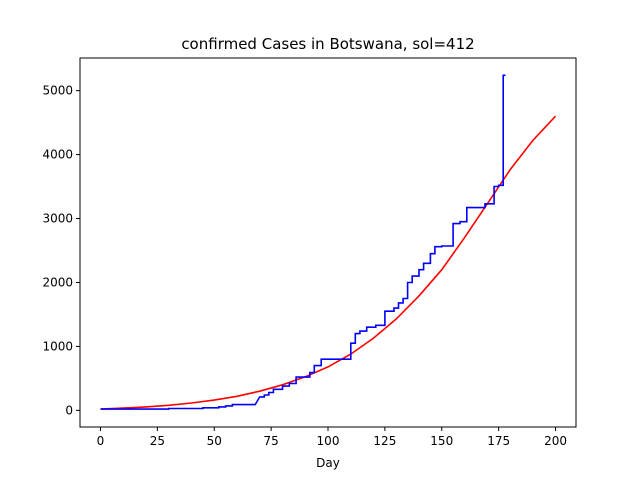  What do you see at coordinates (384, 441) in the screenshot?
I see `x-tick-label: 125` at bounding box center [384, 441].